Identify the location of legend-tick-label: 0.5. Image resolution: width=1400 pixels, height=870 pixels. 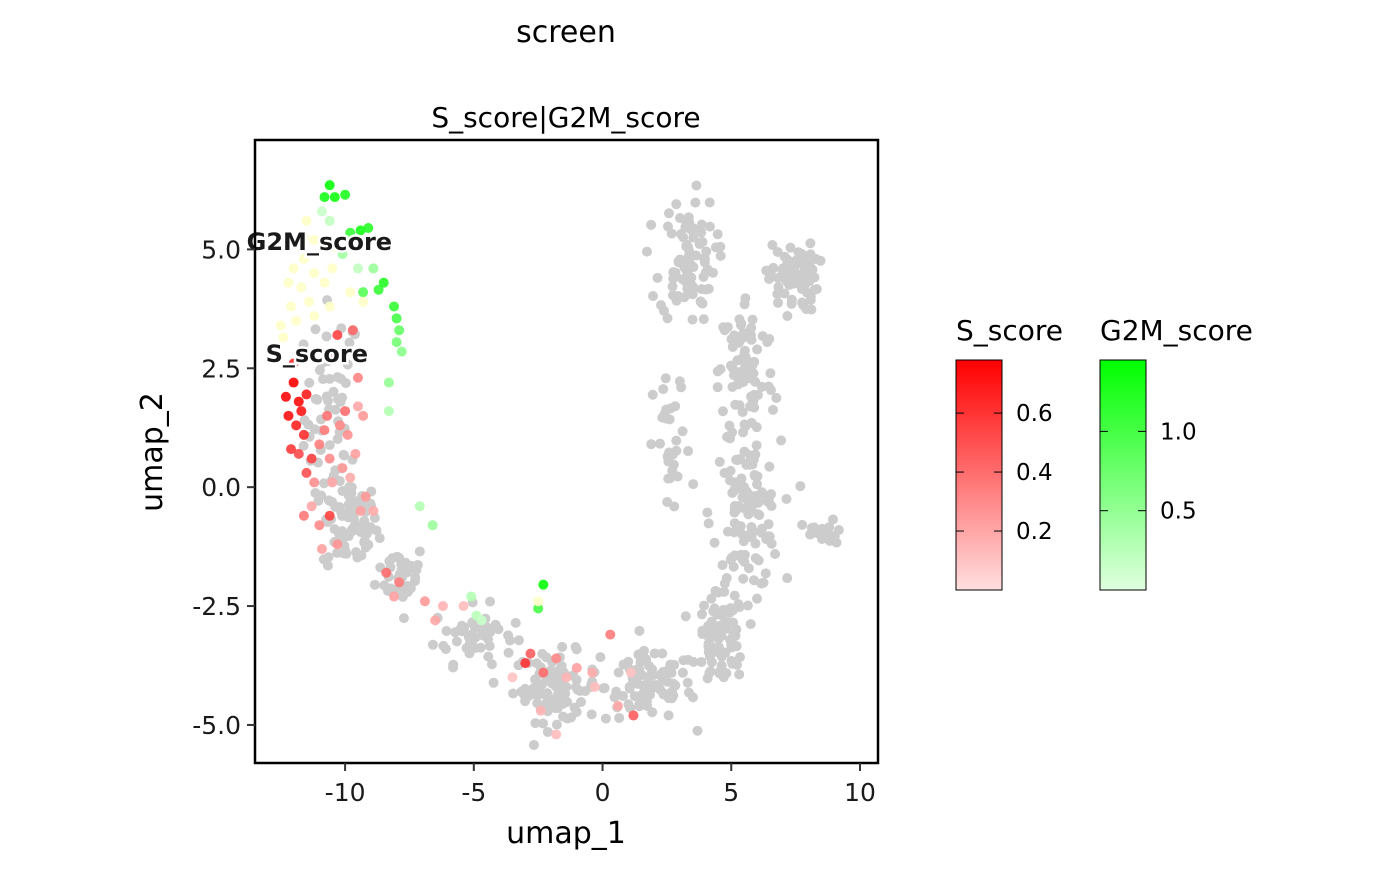
(1178, 512).